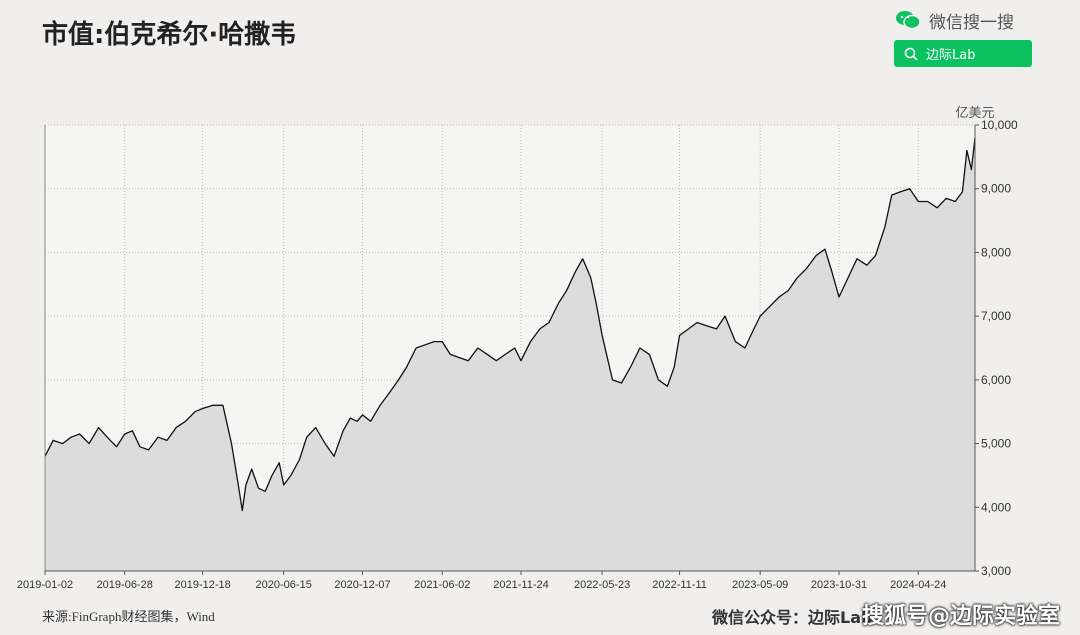  I want to click on x-tick-label: 2022-11-11, so click(679, 585).